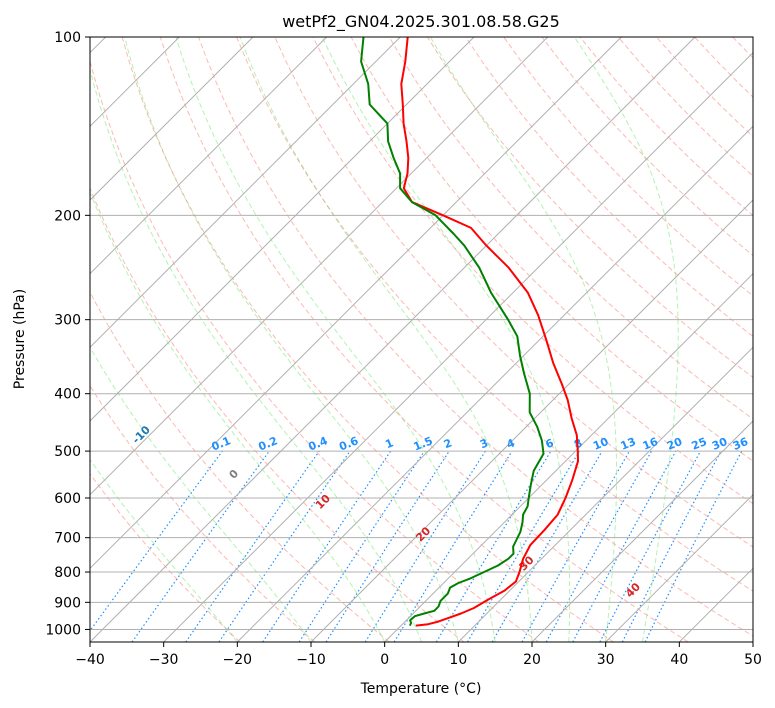  What do you see at coordinates (238, 660) in the screenshot?
I see `x-tick-label: −20` at bounding box center [238, 660].